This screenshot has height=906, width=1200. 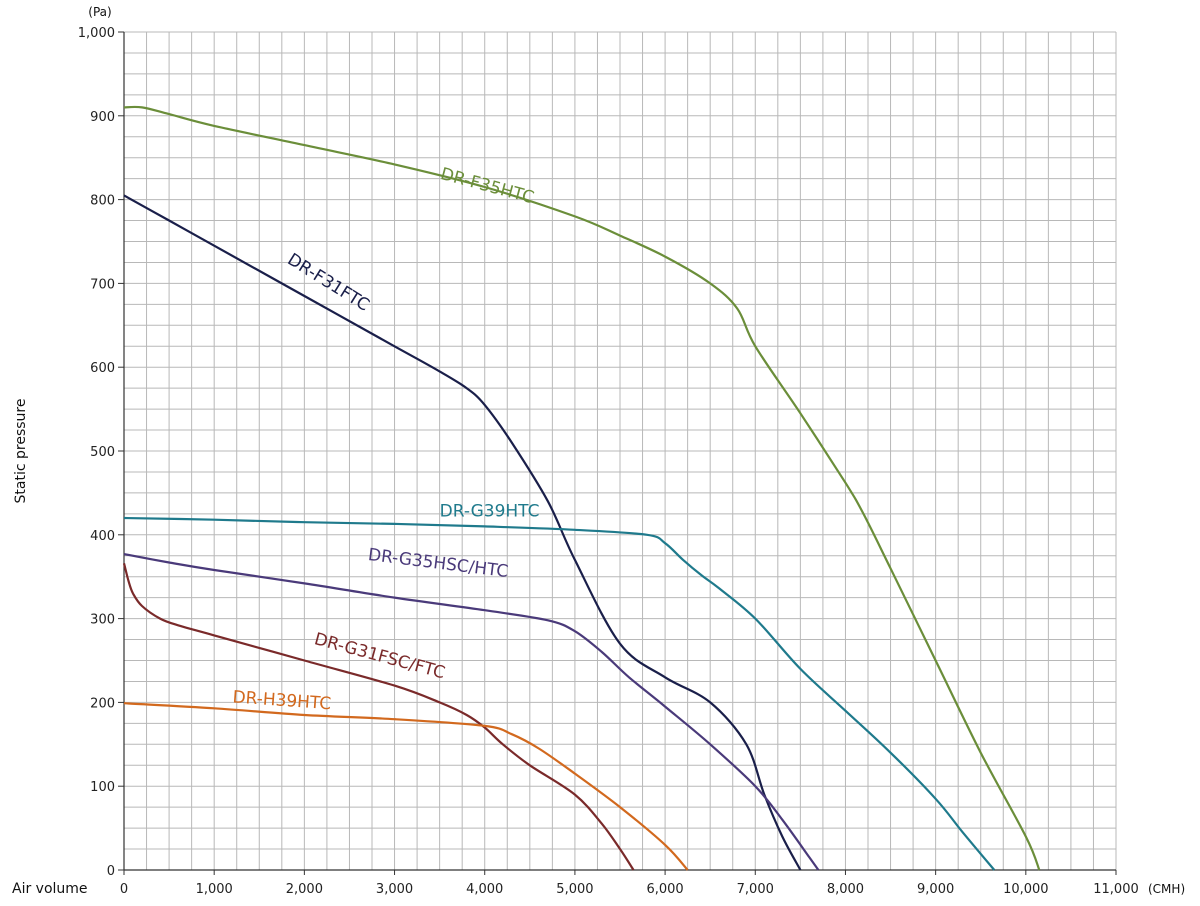 I want to click on y-tick-label: 300, so click(x=102, y=620).